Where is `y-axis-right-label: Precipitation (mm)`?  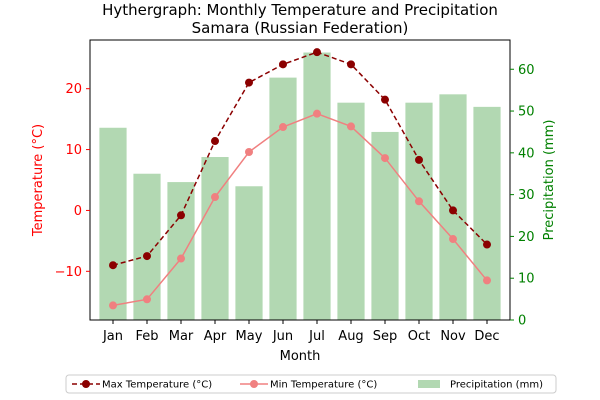 y-axis-right-label: Precipitation (mm) is located at coordinates (549, 180).